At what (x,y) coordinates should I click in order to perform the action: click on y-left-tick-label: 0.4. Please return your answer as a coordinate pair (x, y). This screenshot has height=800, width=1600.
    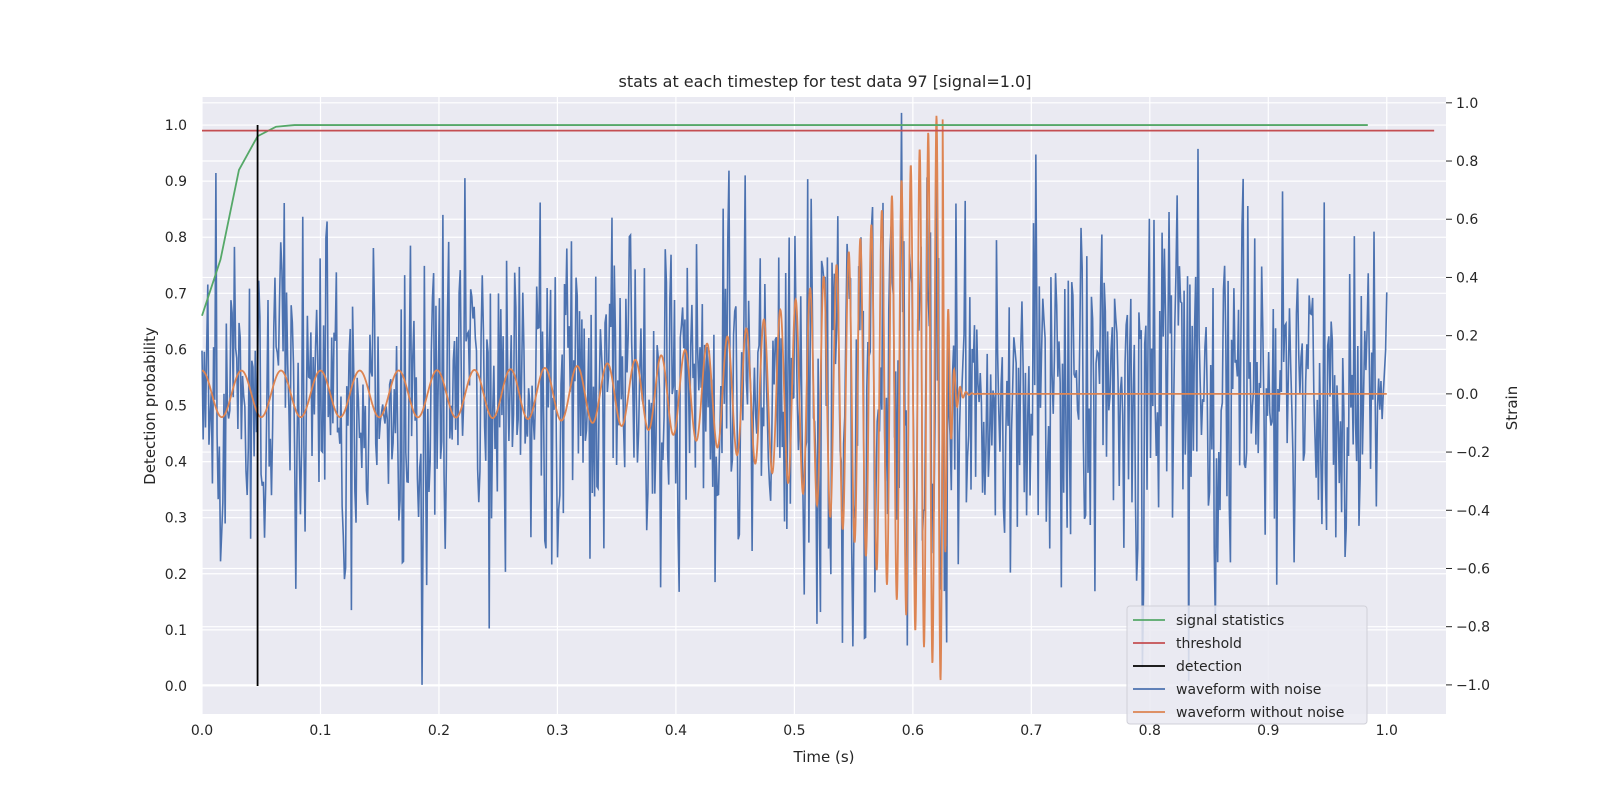
    Looking at the image, I should click on (176, 463).